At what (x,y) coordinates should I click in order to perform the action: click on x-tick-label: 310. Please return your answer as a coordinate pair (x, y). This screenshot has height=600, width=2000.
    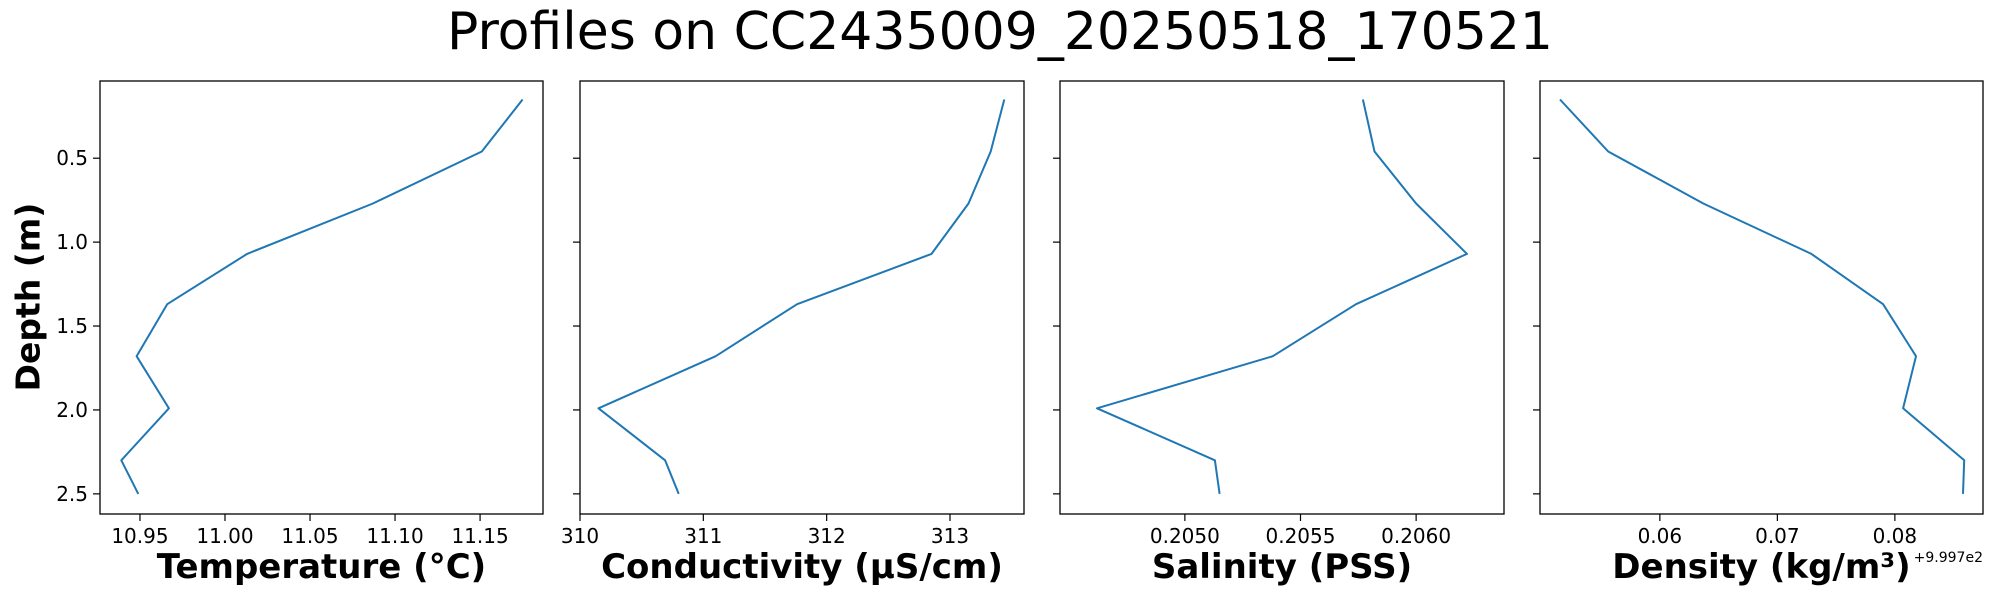
    Looking at the image, I should click on (580, 536).